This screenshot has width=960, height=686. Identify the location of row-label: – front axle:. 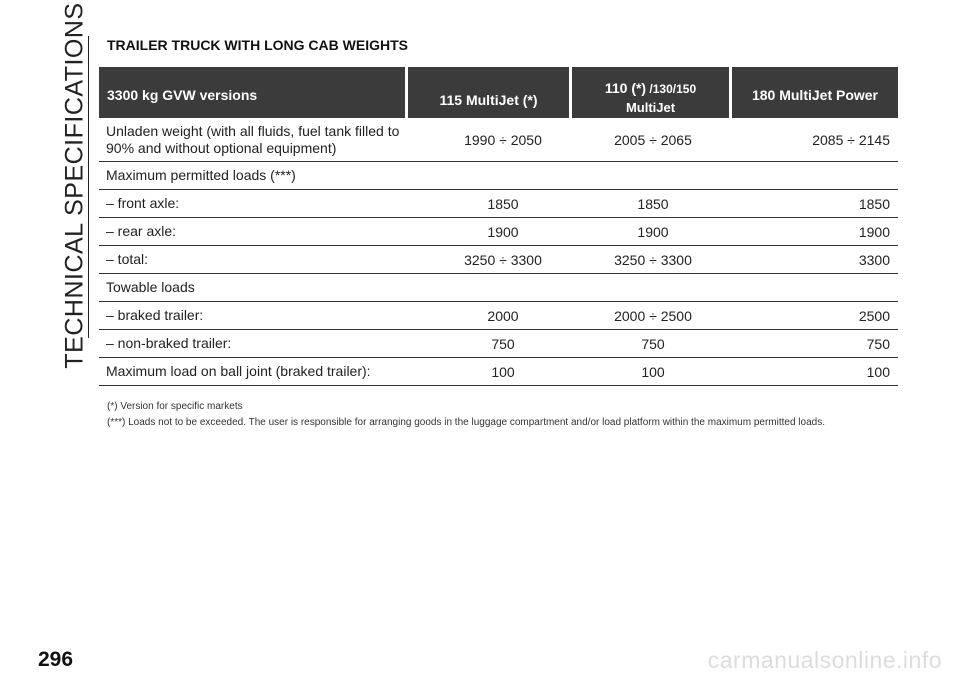
(143, 203).